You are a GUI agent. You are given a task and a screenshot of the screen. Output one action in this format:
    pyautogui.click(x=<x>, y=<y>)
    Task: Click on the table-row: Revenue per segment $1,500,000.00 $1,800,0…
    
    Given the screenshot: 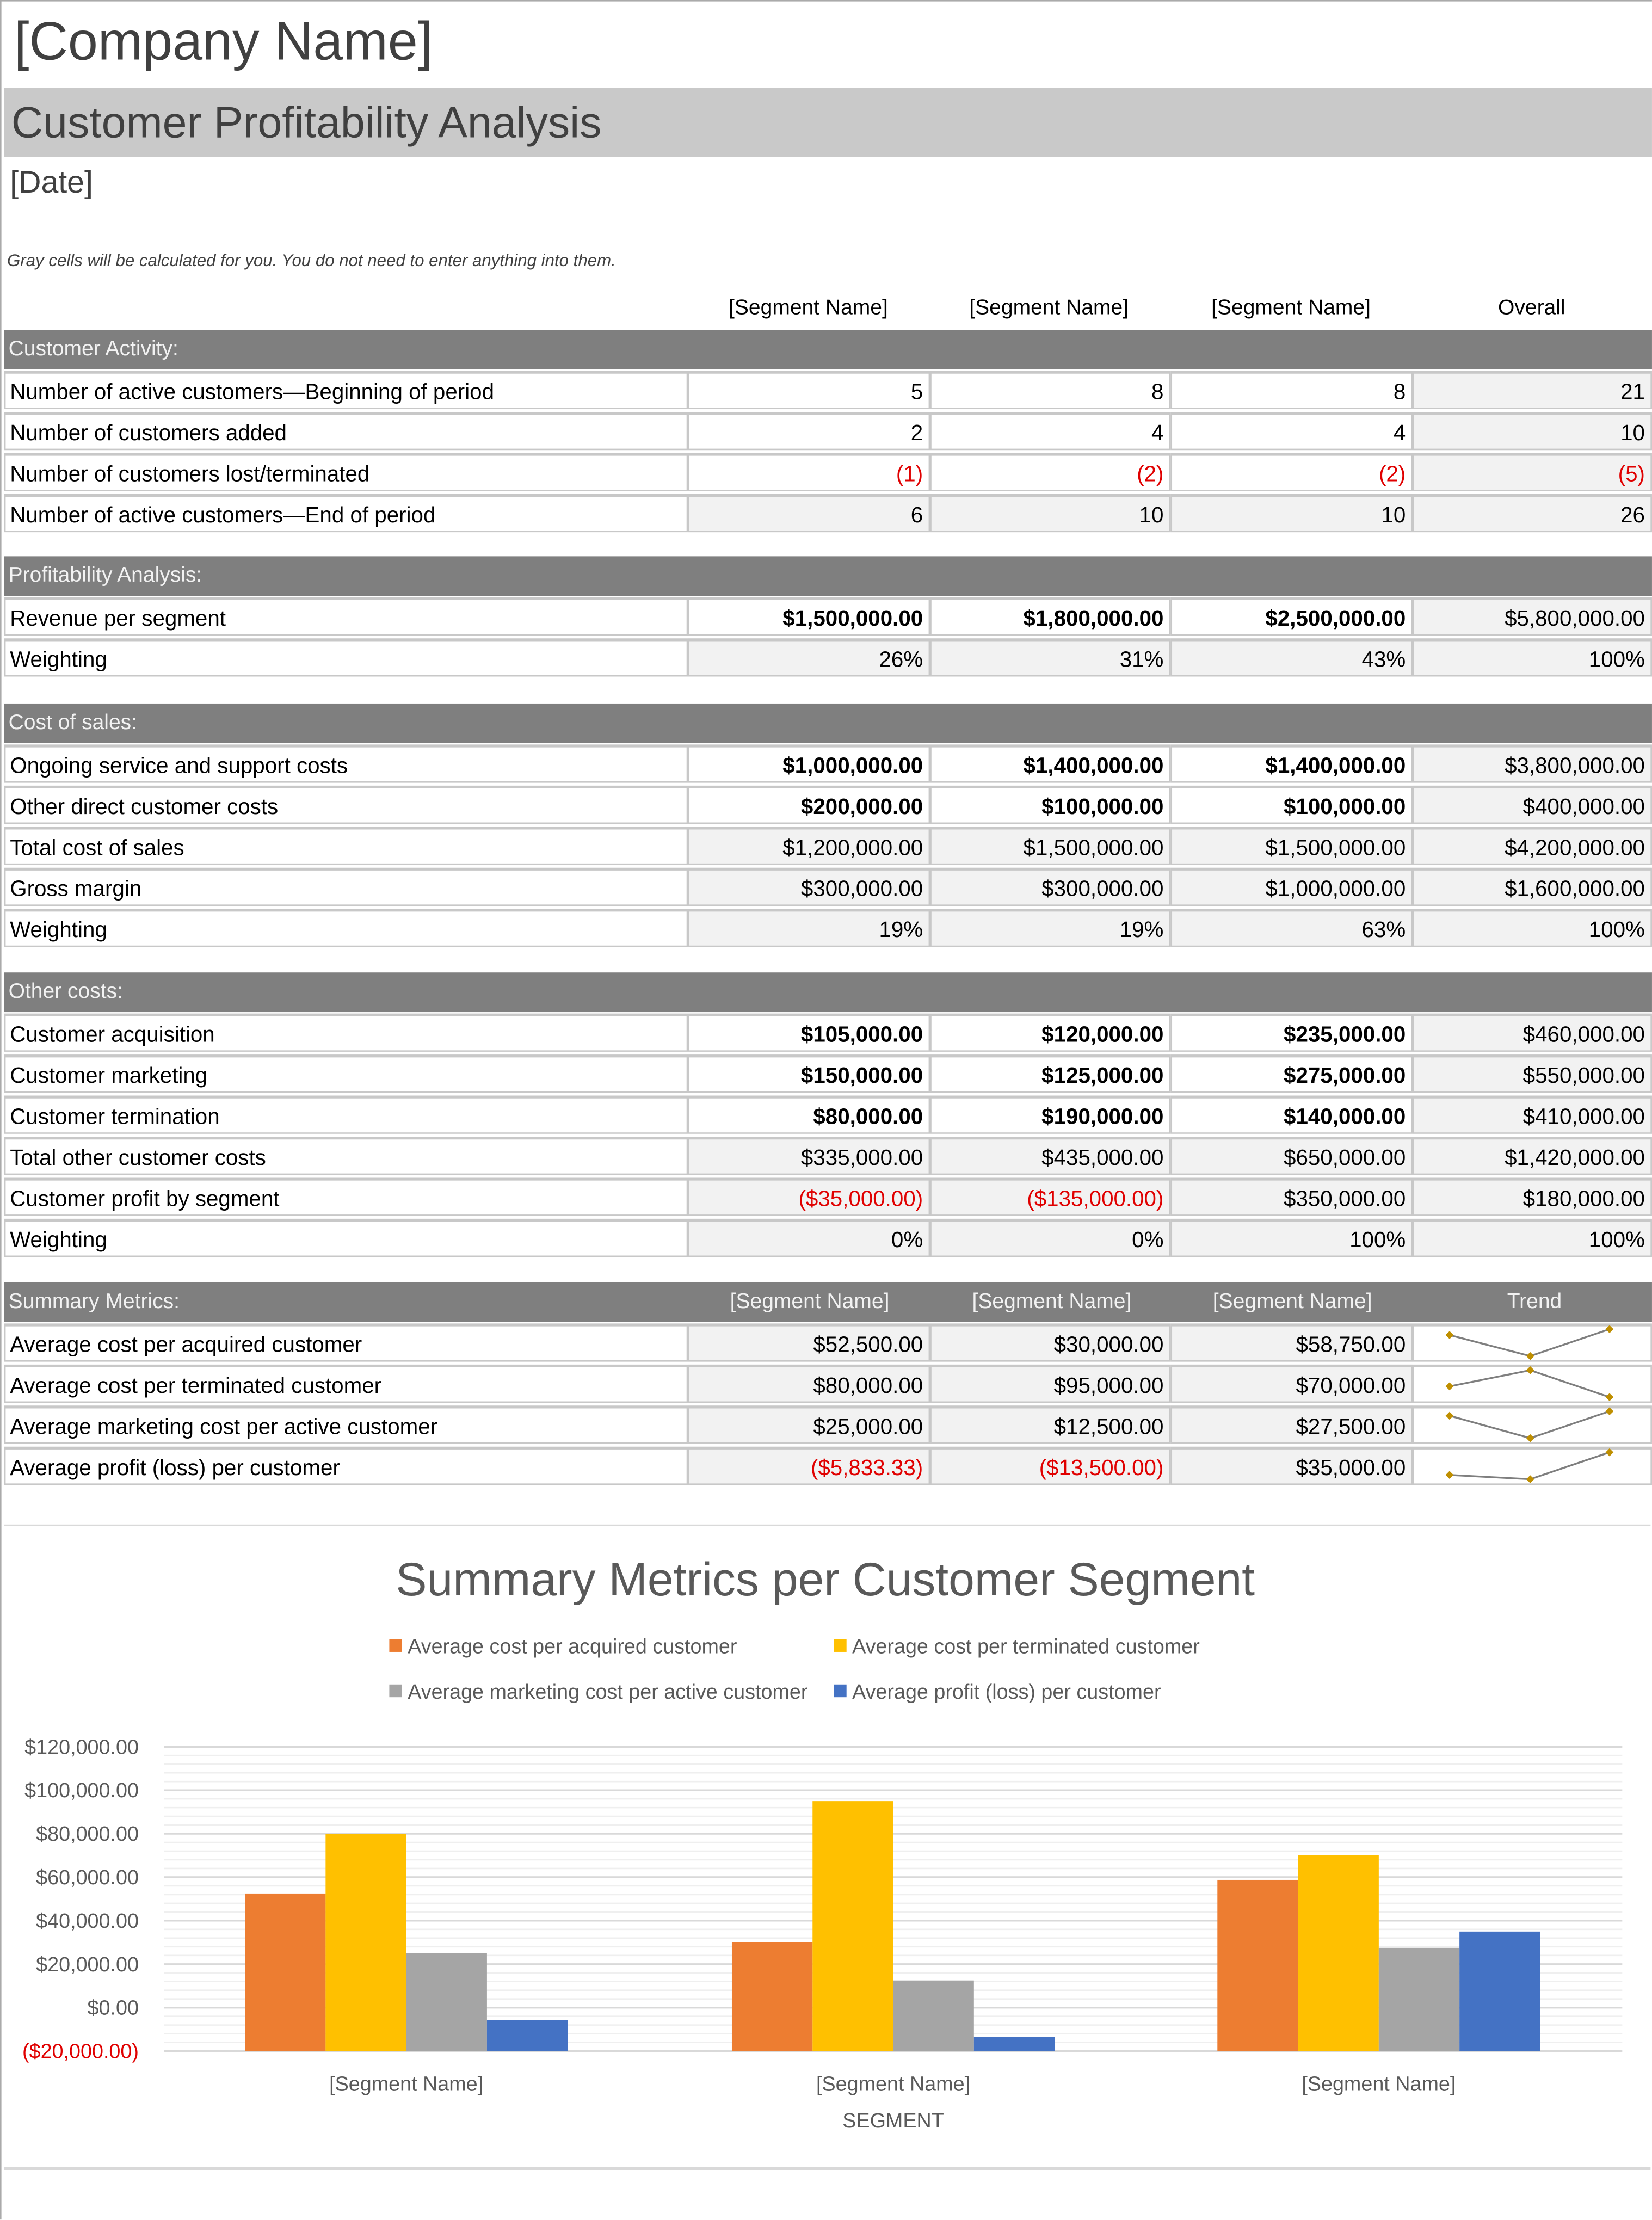 What is the action you would take?
    pyautogui.click(x=828, y=617)
    